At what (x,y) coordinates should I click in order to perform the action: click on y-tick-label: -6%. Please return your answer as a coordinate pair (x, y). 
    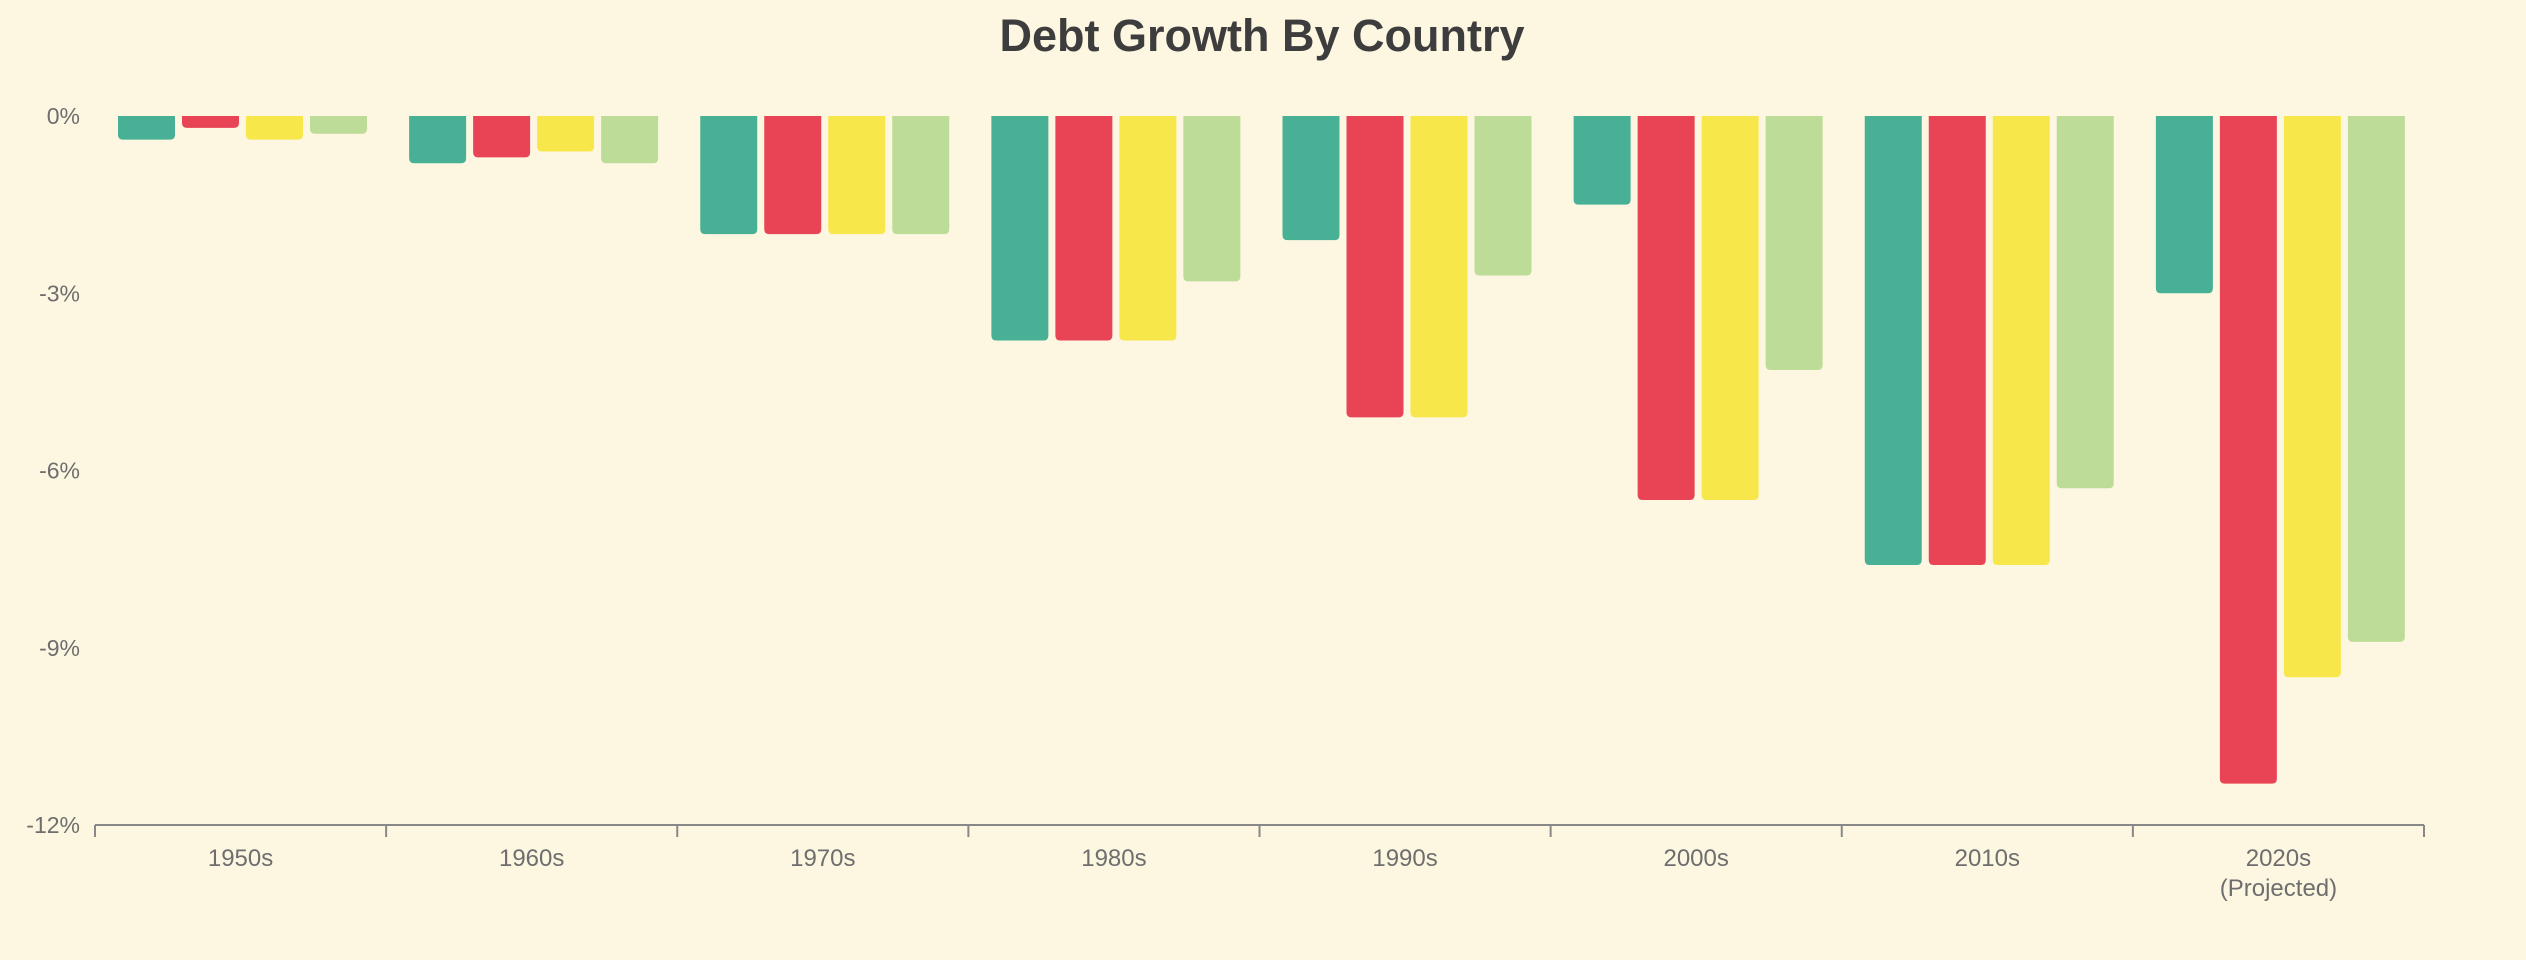
    Looking at the image, I should click on (59, 471).